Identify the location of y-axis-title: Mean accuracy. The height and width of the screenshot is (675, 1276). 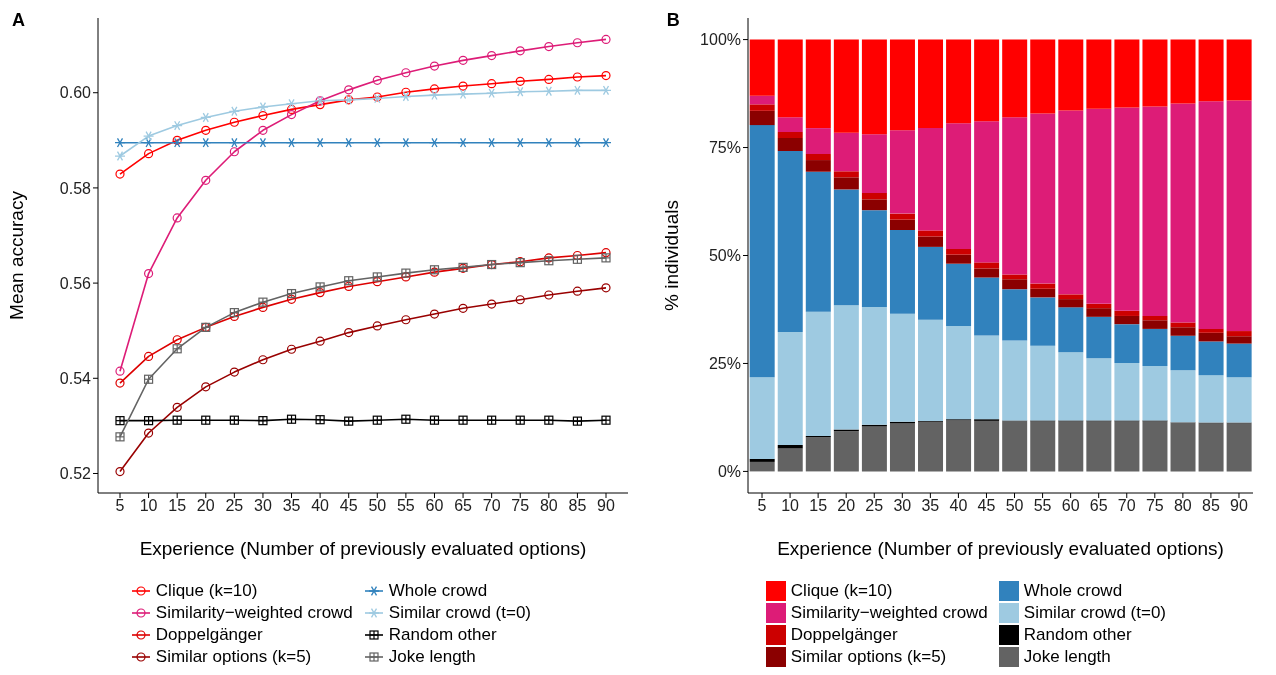
(16, 255).